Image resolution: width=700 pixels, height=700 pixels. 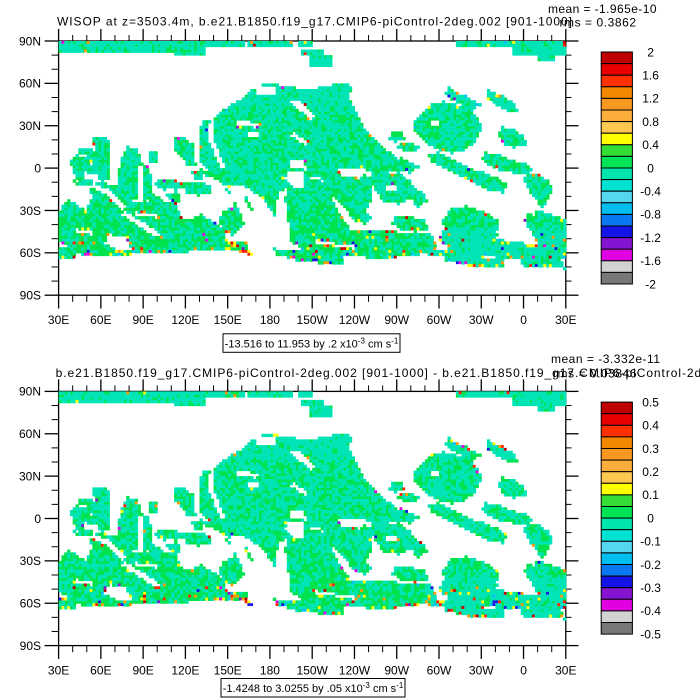 I want to click on svg-text: 0.1, so click(x=650, y=495).